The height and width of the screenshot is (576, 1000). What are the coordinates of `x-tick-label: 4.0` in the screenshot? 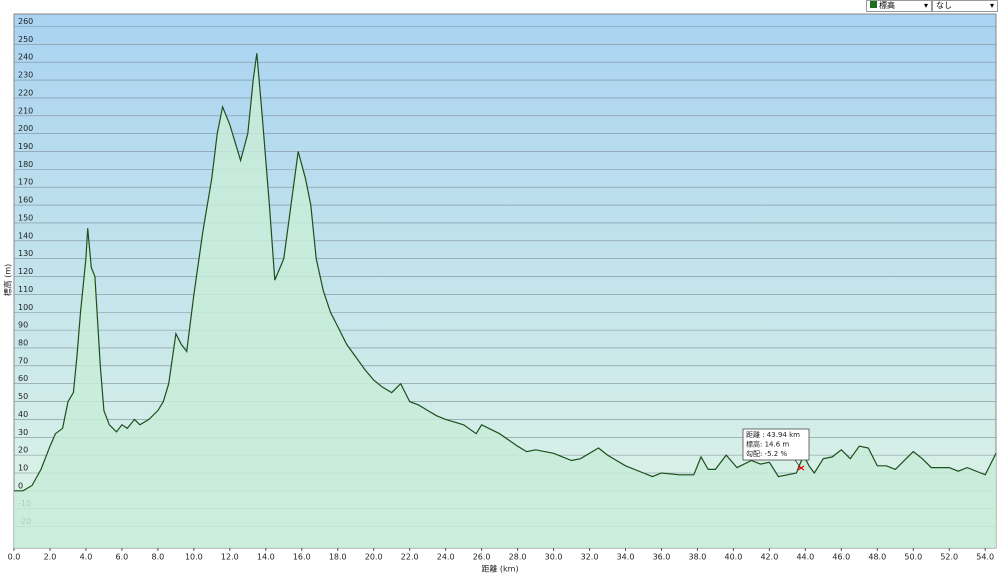 It's located at (86, 557).